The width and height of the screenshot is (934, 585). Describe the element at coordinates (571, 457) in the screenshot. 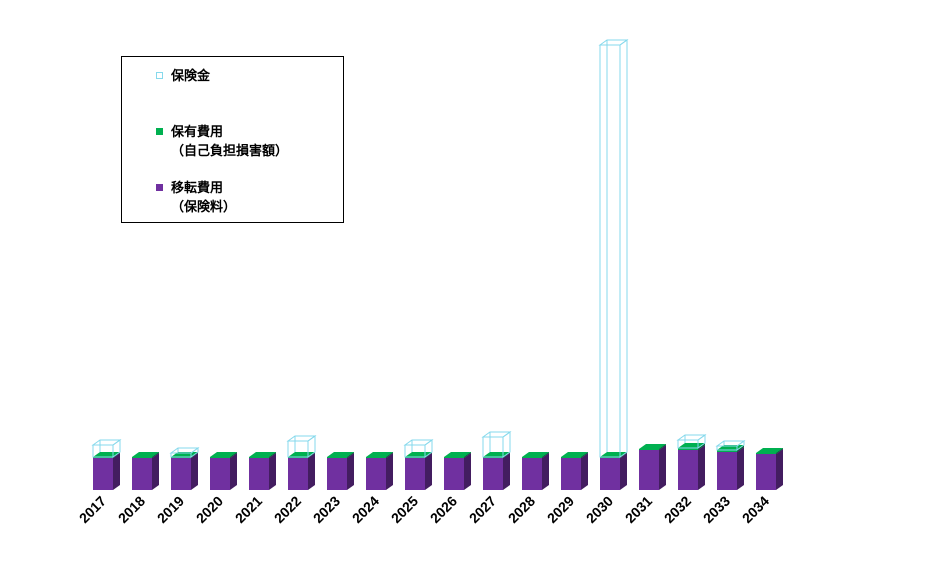

I see `bar-holding-cost-2029-front` at that location.